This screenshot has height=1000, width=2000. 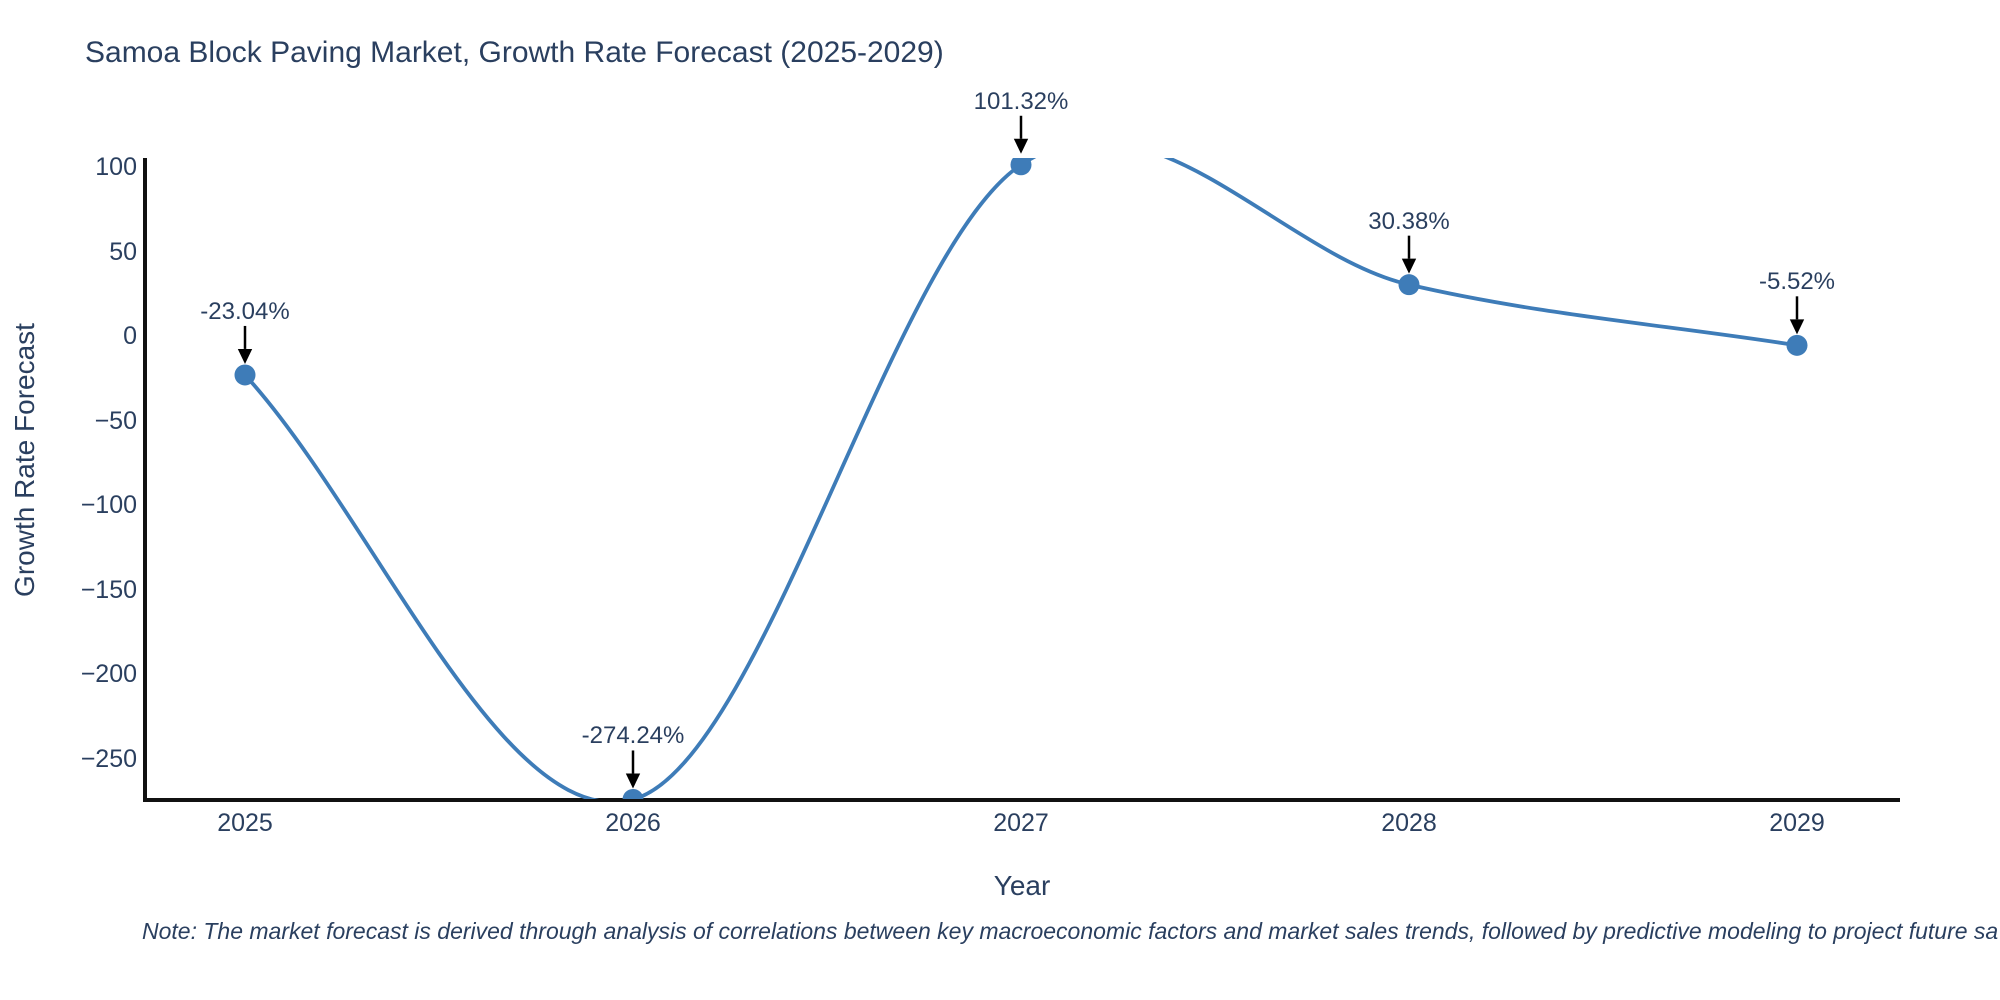 What do you see at coordinates (1409, 823) in the screenshot?
I see `x-tick-label: 2028` at bounding box center [1409, 823].